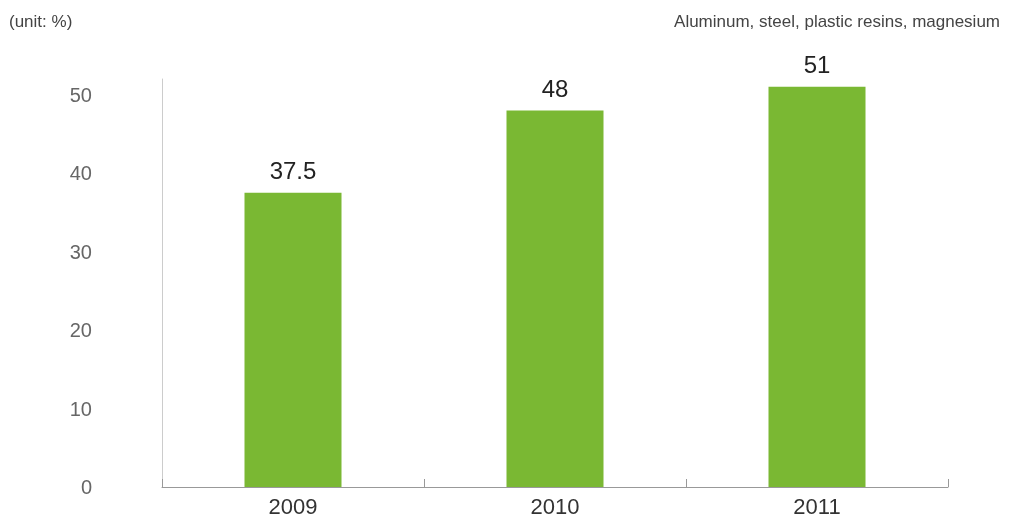  I want to click on y-tick-label: 50, so click(80, 94).